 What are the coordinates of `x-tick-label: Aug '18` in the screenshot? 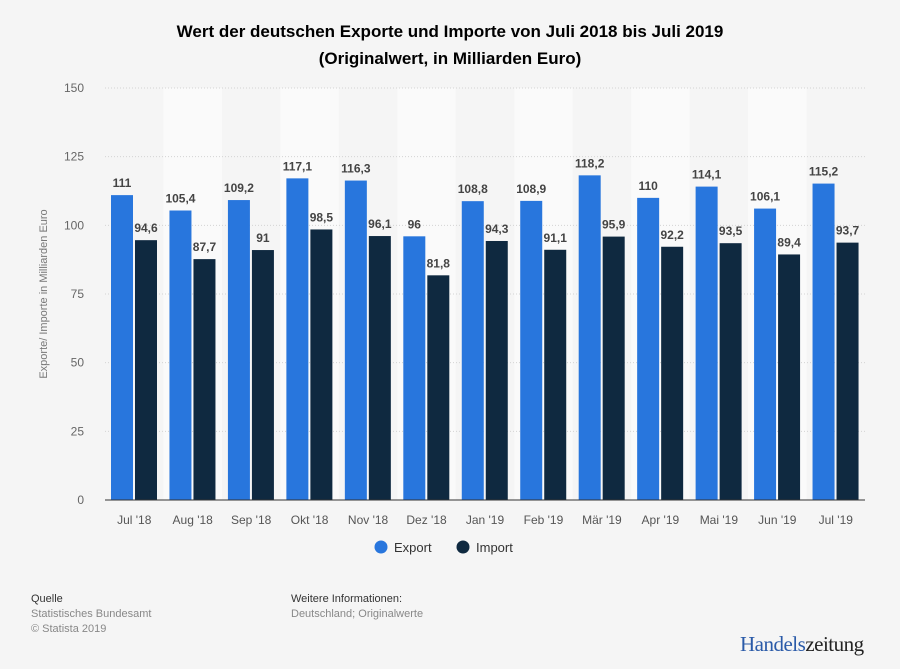 It's located at (193, 520).